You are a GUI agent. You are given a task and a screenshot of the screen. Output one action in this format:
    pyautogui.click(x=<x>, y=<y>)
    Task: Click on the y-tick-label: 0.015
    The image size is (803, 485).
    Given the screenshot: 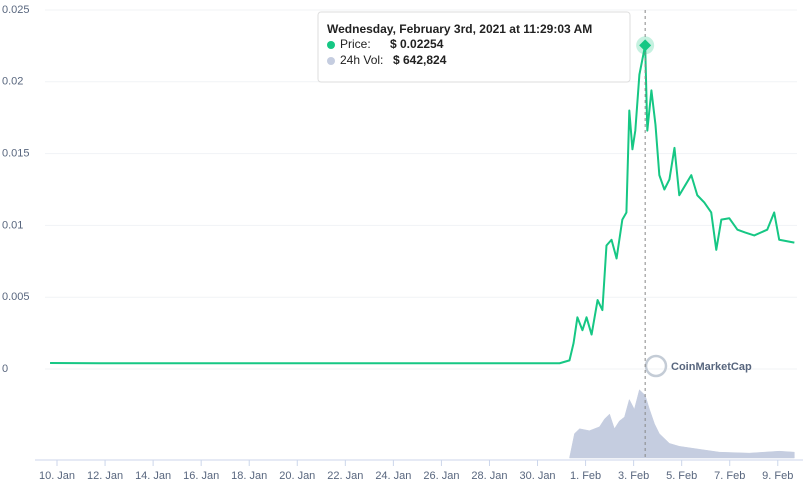 What is the action you would take?
    pyautogui.click(x=16, y=154)
    